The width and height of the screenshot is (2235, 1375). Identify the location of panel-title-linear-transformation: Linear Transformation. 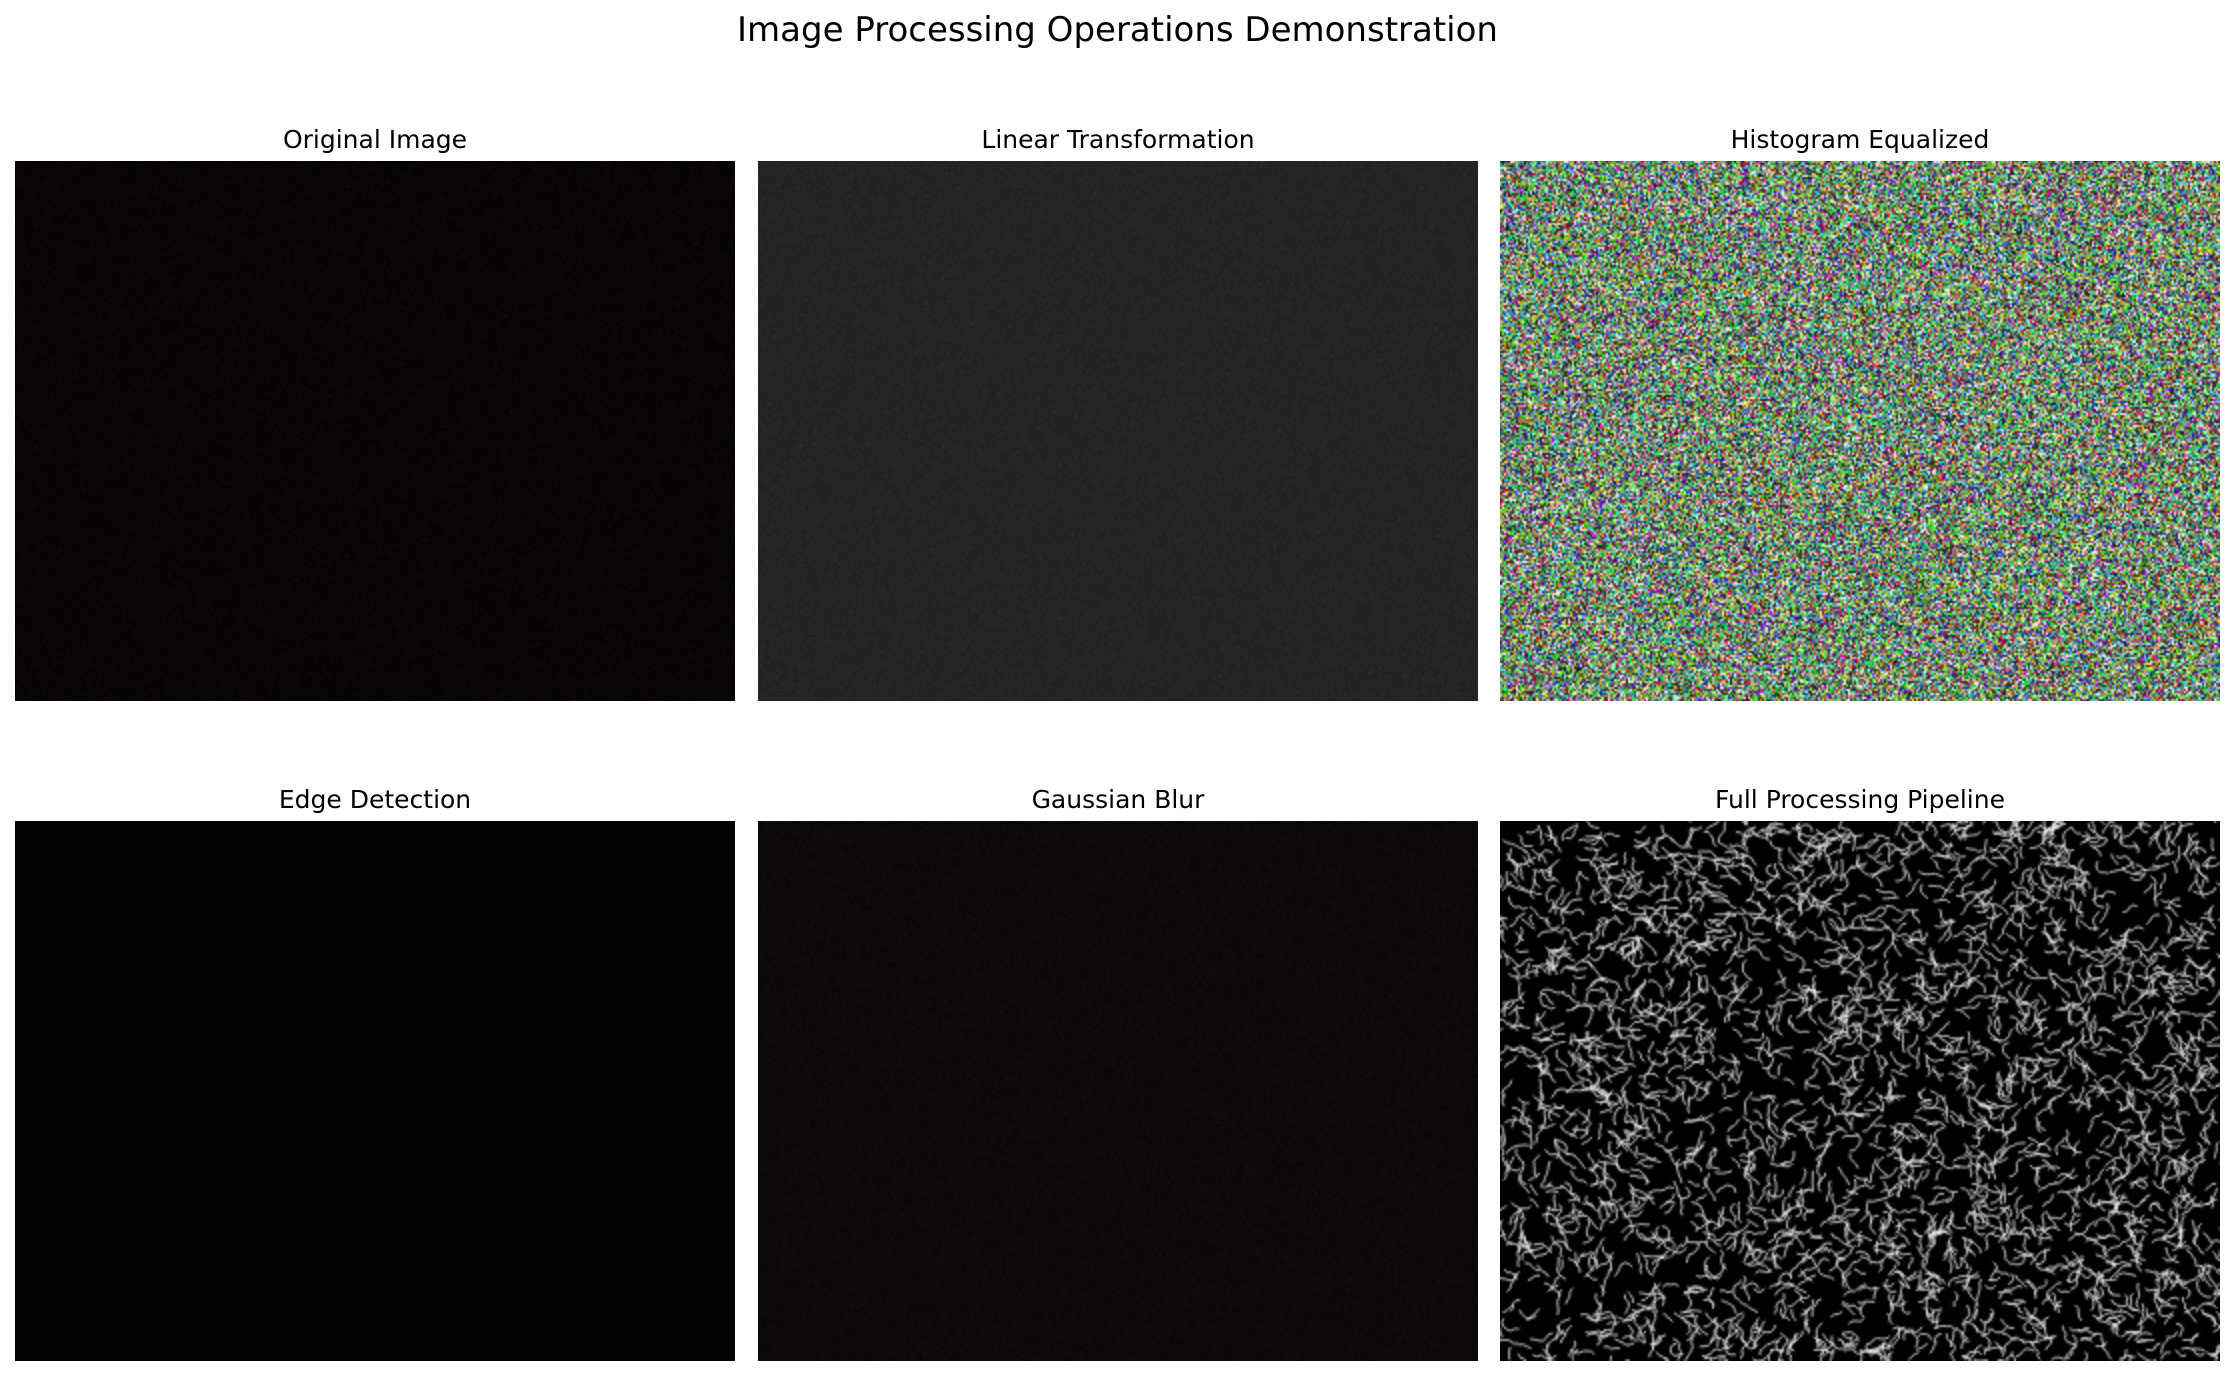
(1118, 139).